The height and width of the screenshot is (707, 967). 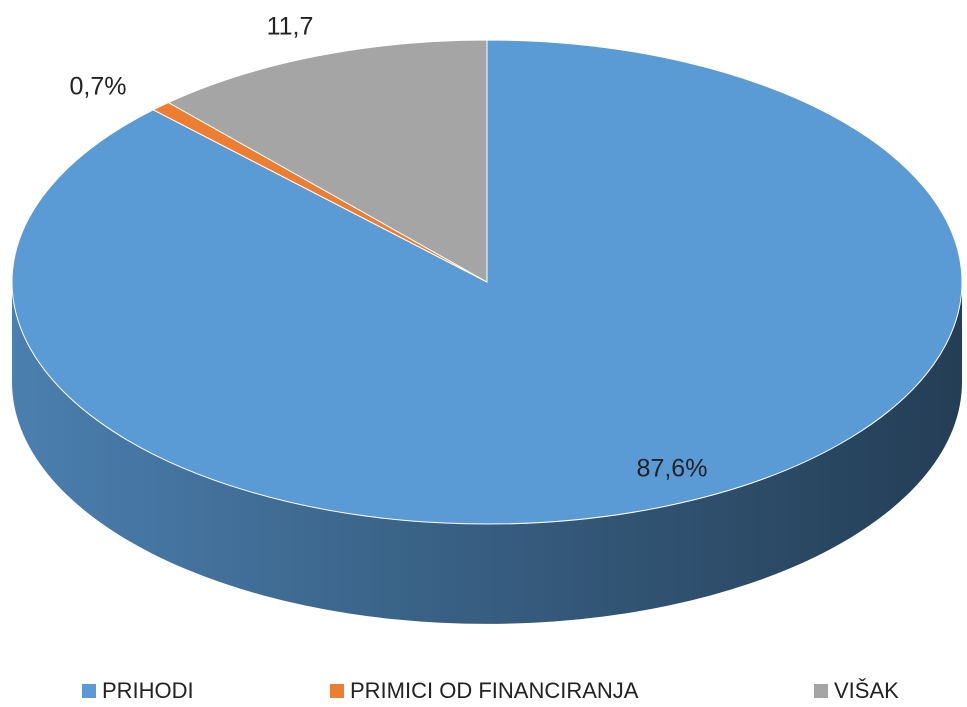 I want to click on data-label: 0,7%, so click(x=98, y=87).